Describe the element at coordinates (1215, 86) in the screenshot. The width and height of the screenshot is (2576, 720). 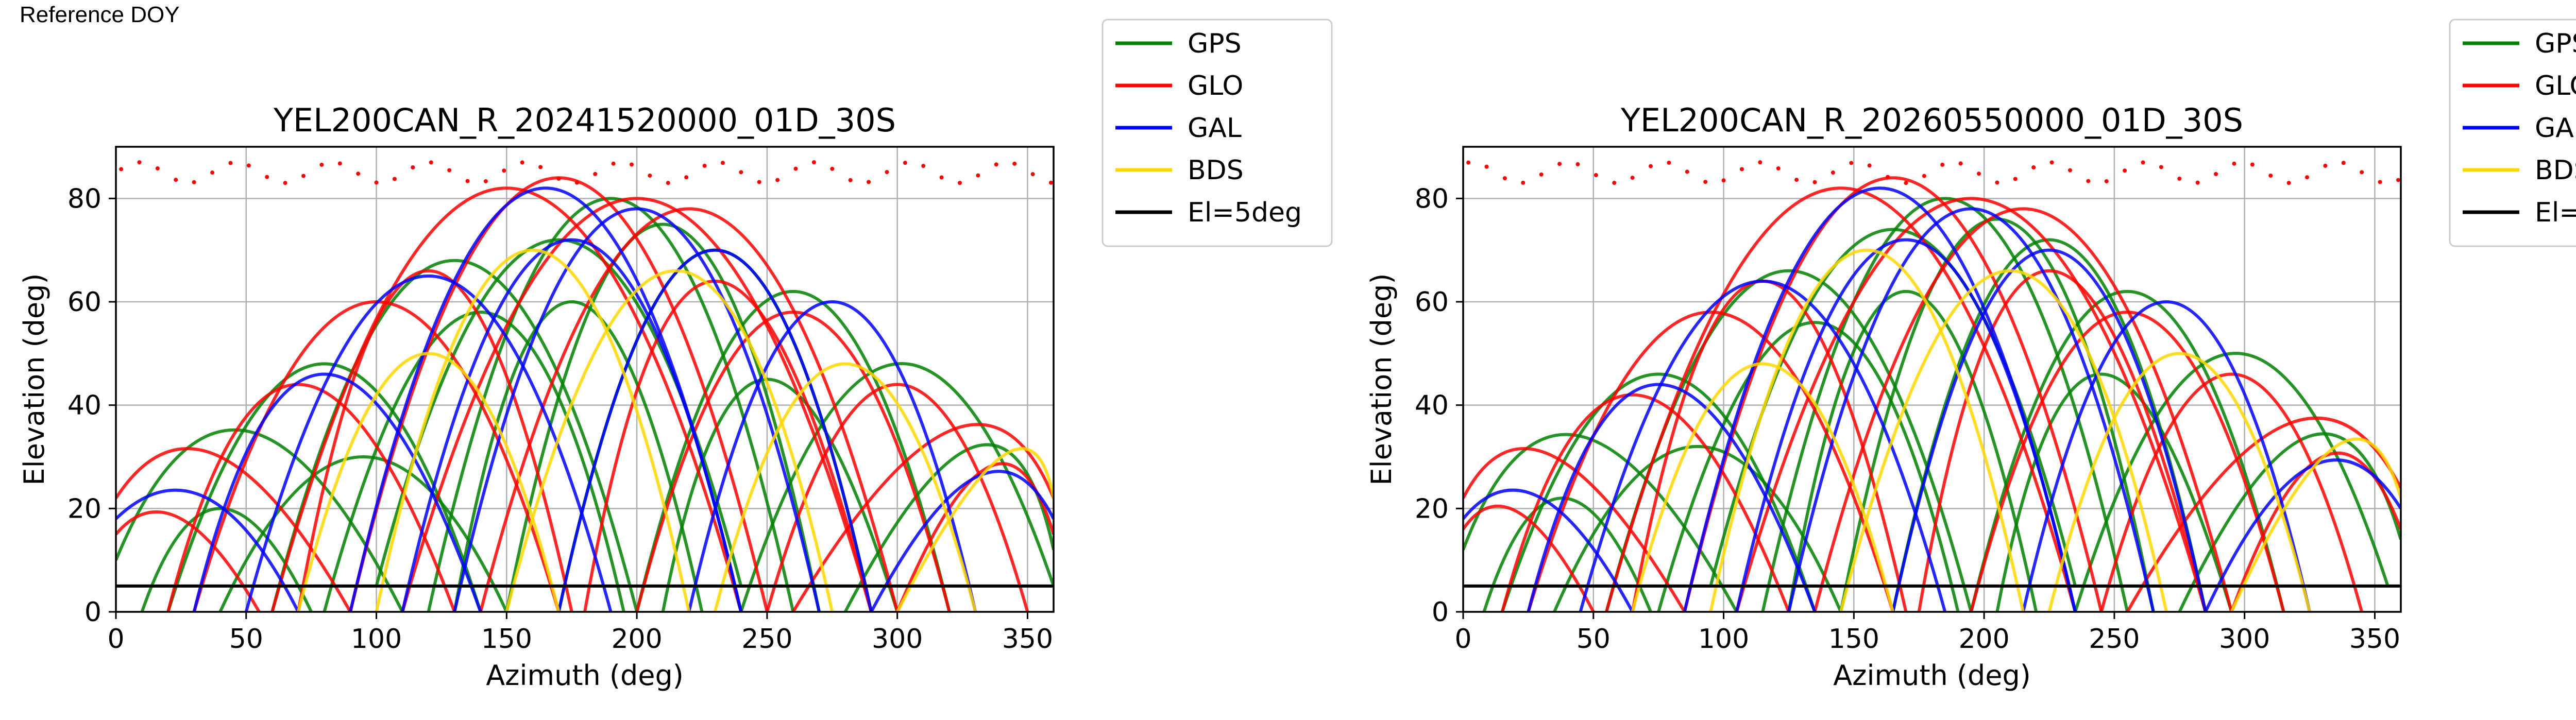
I see `legend-label: GLO` at that location.